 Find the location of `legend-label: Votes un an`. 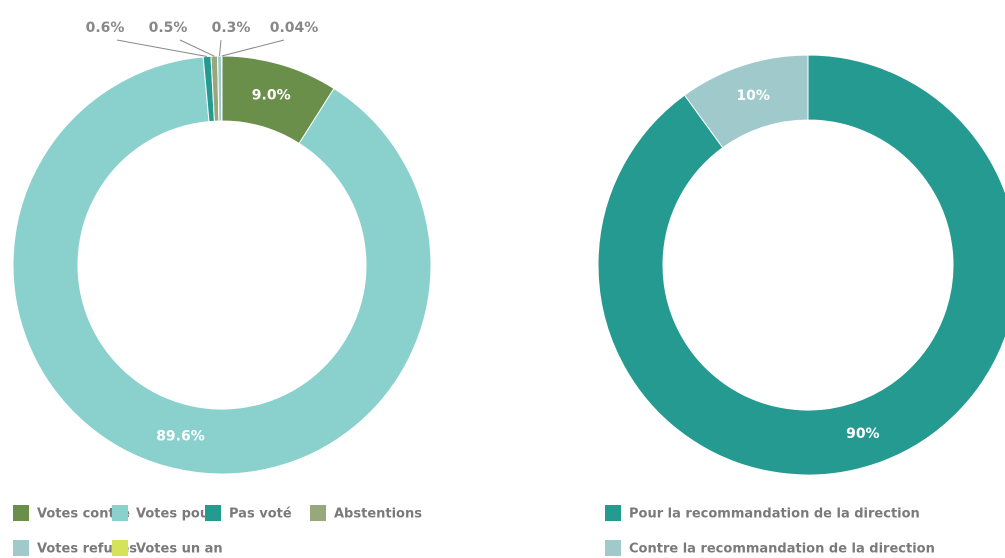

legend-label: Votes un an is located at coordinates (179, 549).